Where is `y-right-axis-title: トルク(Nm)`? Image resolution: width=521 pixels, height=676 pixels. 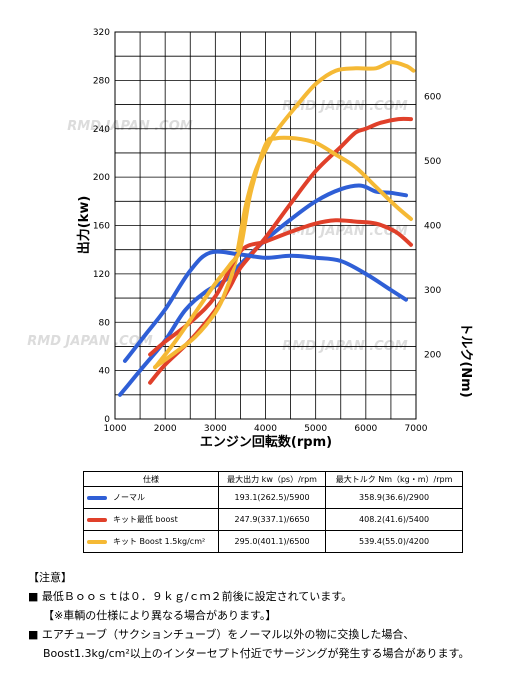 y-right-axis-title: トルク(Nm) is located at coordinates (465, 359).